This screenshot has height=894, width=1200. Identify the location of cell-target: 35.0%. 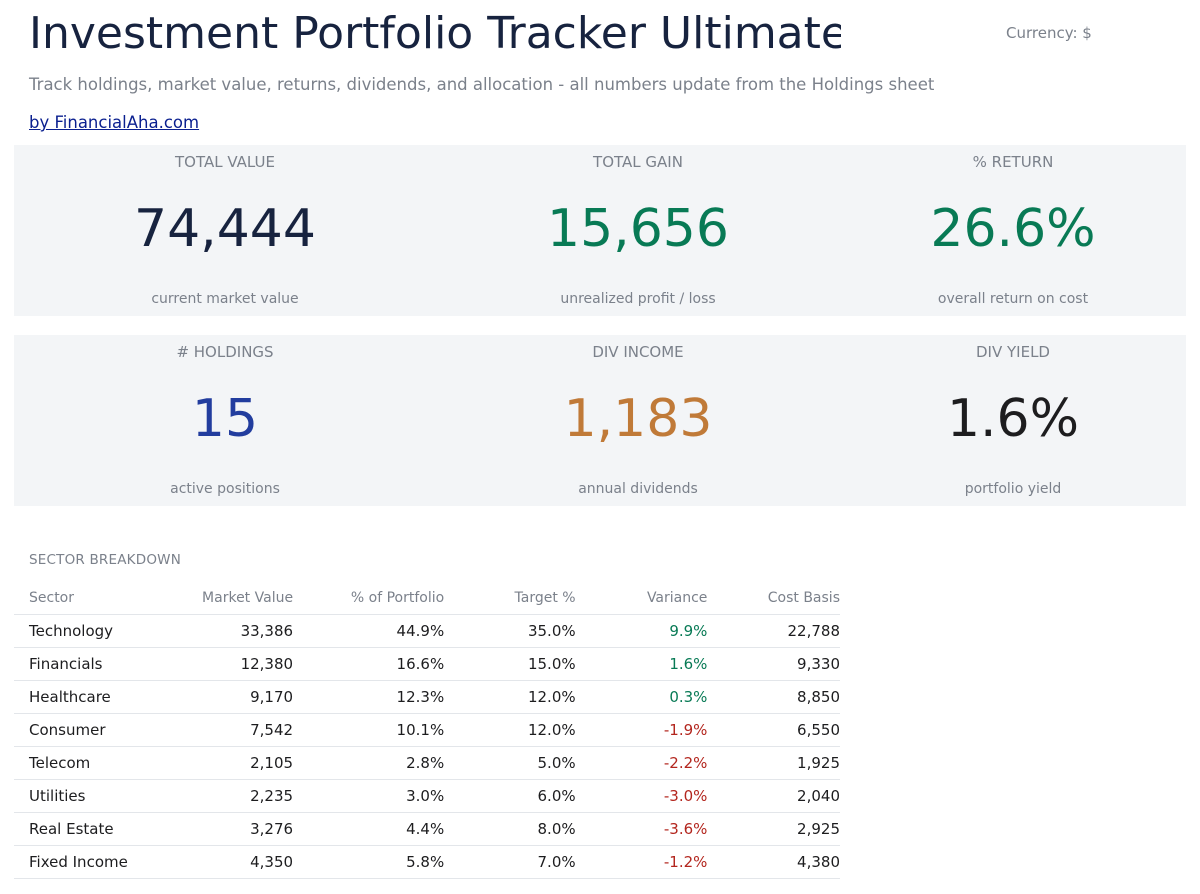
(510, 631).